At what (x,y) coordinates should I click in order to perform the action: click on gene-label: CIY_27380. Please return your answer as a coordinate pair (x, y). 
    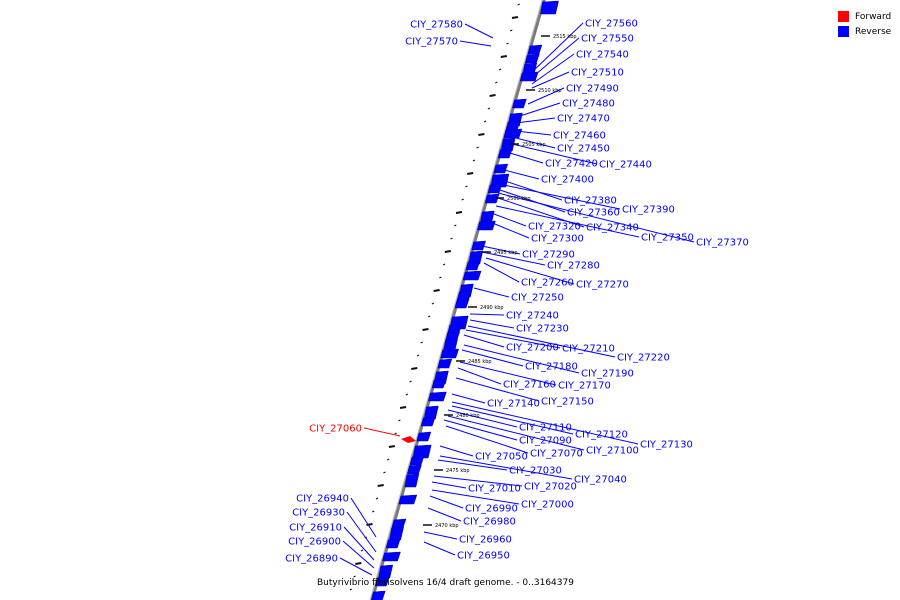
    Looking at the image, I should click on (590, 201).